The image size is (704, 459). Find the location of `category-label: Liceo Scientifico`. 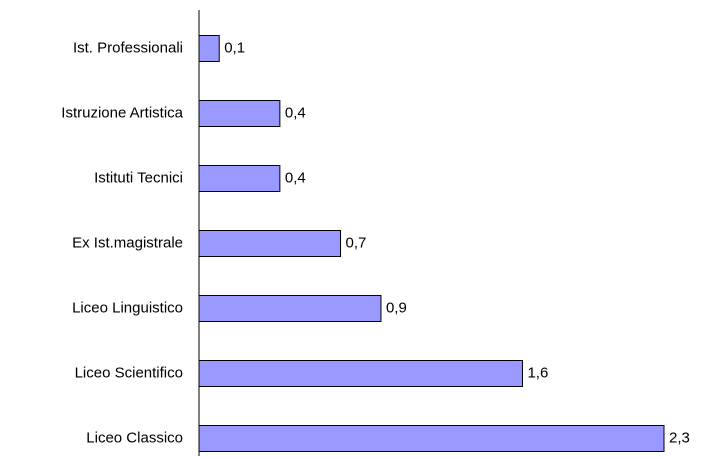

category-label: Liceo Scientifico is located at coordinates (129, 372).